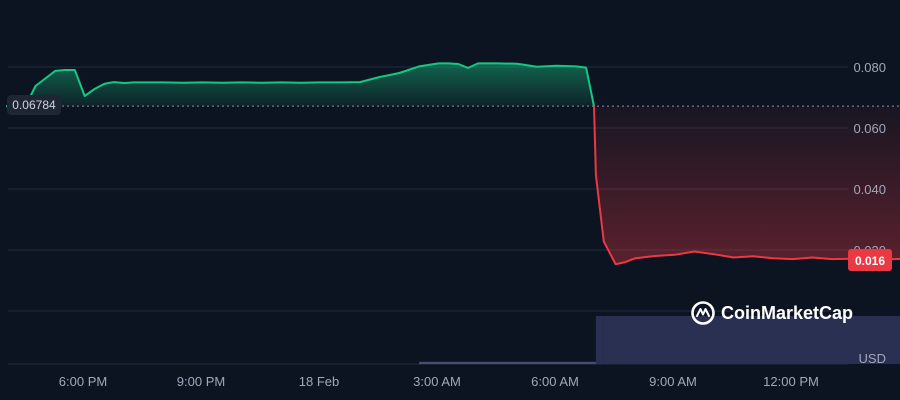 This screenshot has height=400, width=900. Describe the element at coordinates (869, 67) in the screenshot. I see `y-tick-label: 0.080` at that location.